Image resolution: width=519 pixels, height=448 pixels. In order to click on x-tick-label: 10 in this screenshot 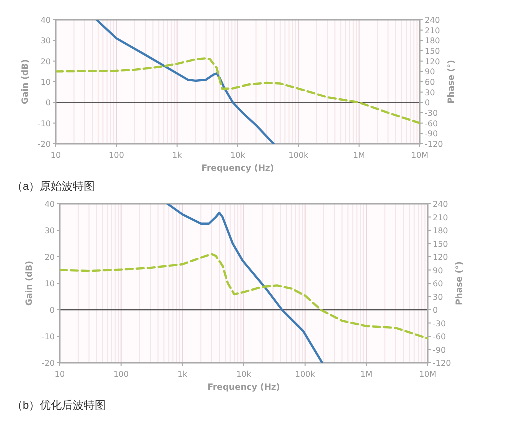, I will do `click(60, 374)`.